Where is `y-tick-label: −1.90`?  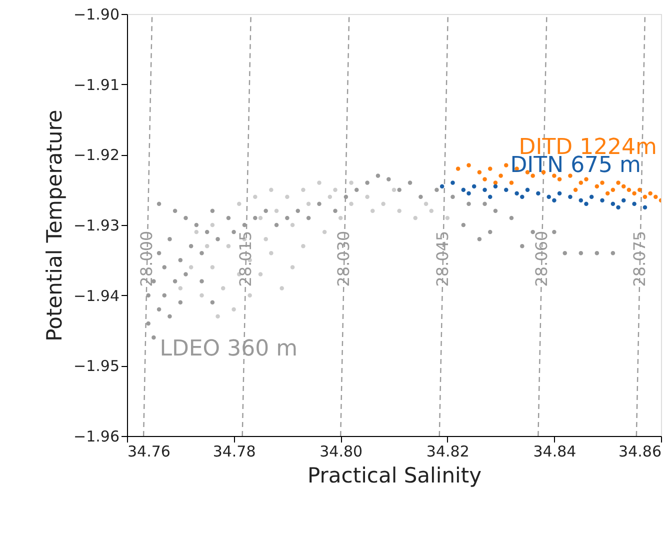 y-tick-label: −1.90 is located at coordinates (97, 15).